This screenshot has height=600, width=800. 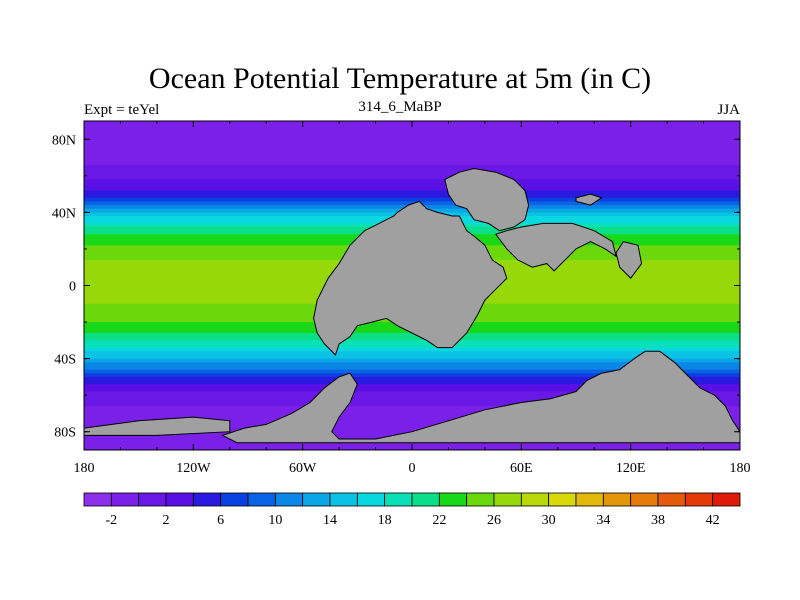 I want to click on center-subtitle: 314_6_MaBP, so click(x=400, y=107).